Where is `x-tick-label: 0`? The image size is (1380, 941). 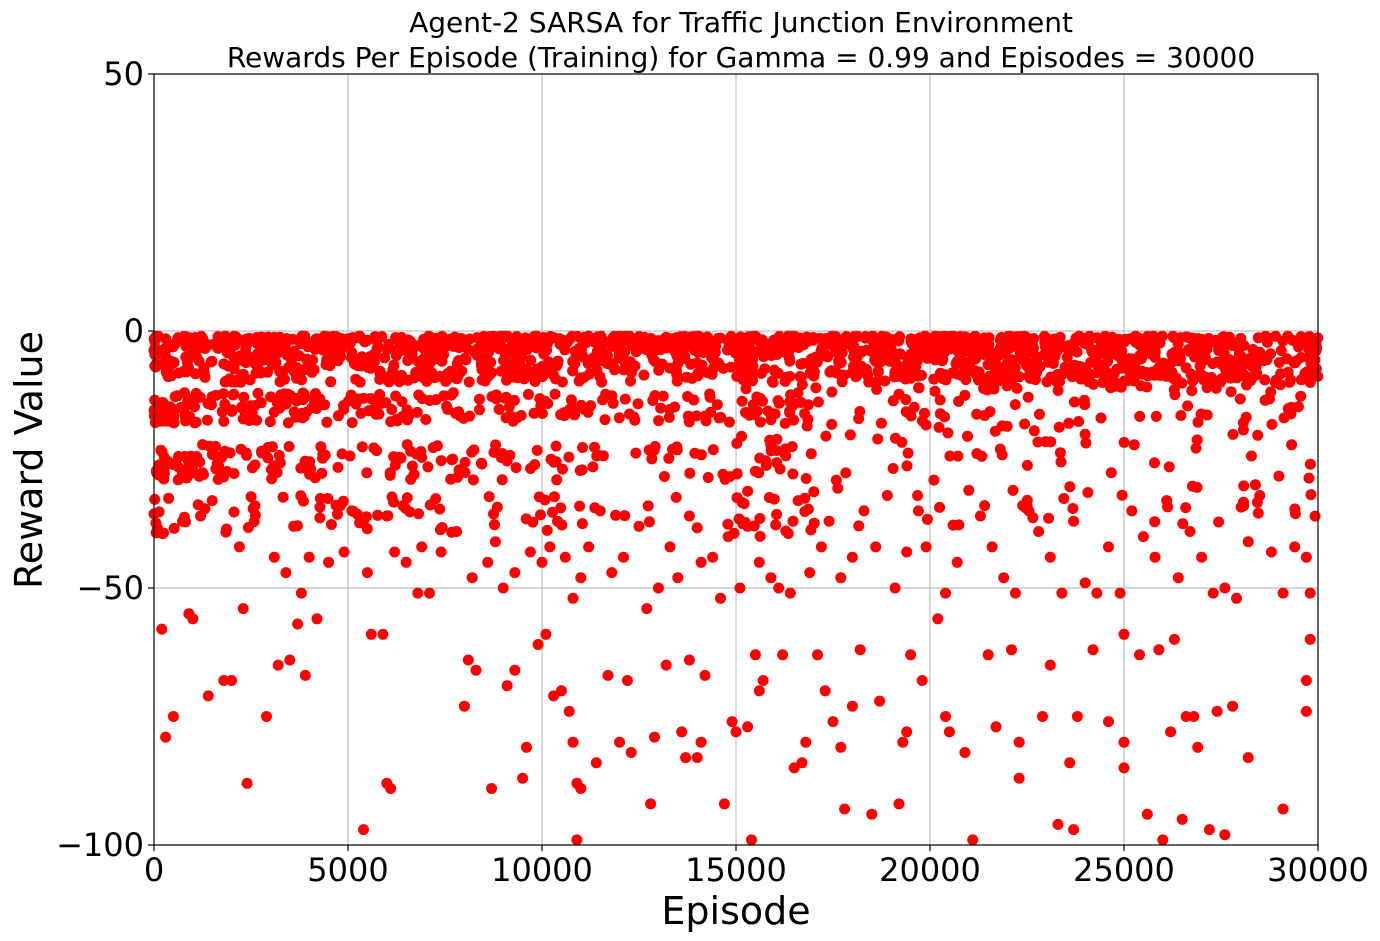 x-tick-label: 0 is located at coordinates (154, 870).